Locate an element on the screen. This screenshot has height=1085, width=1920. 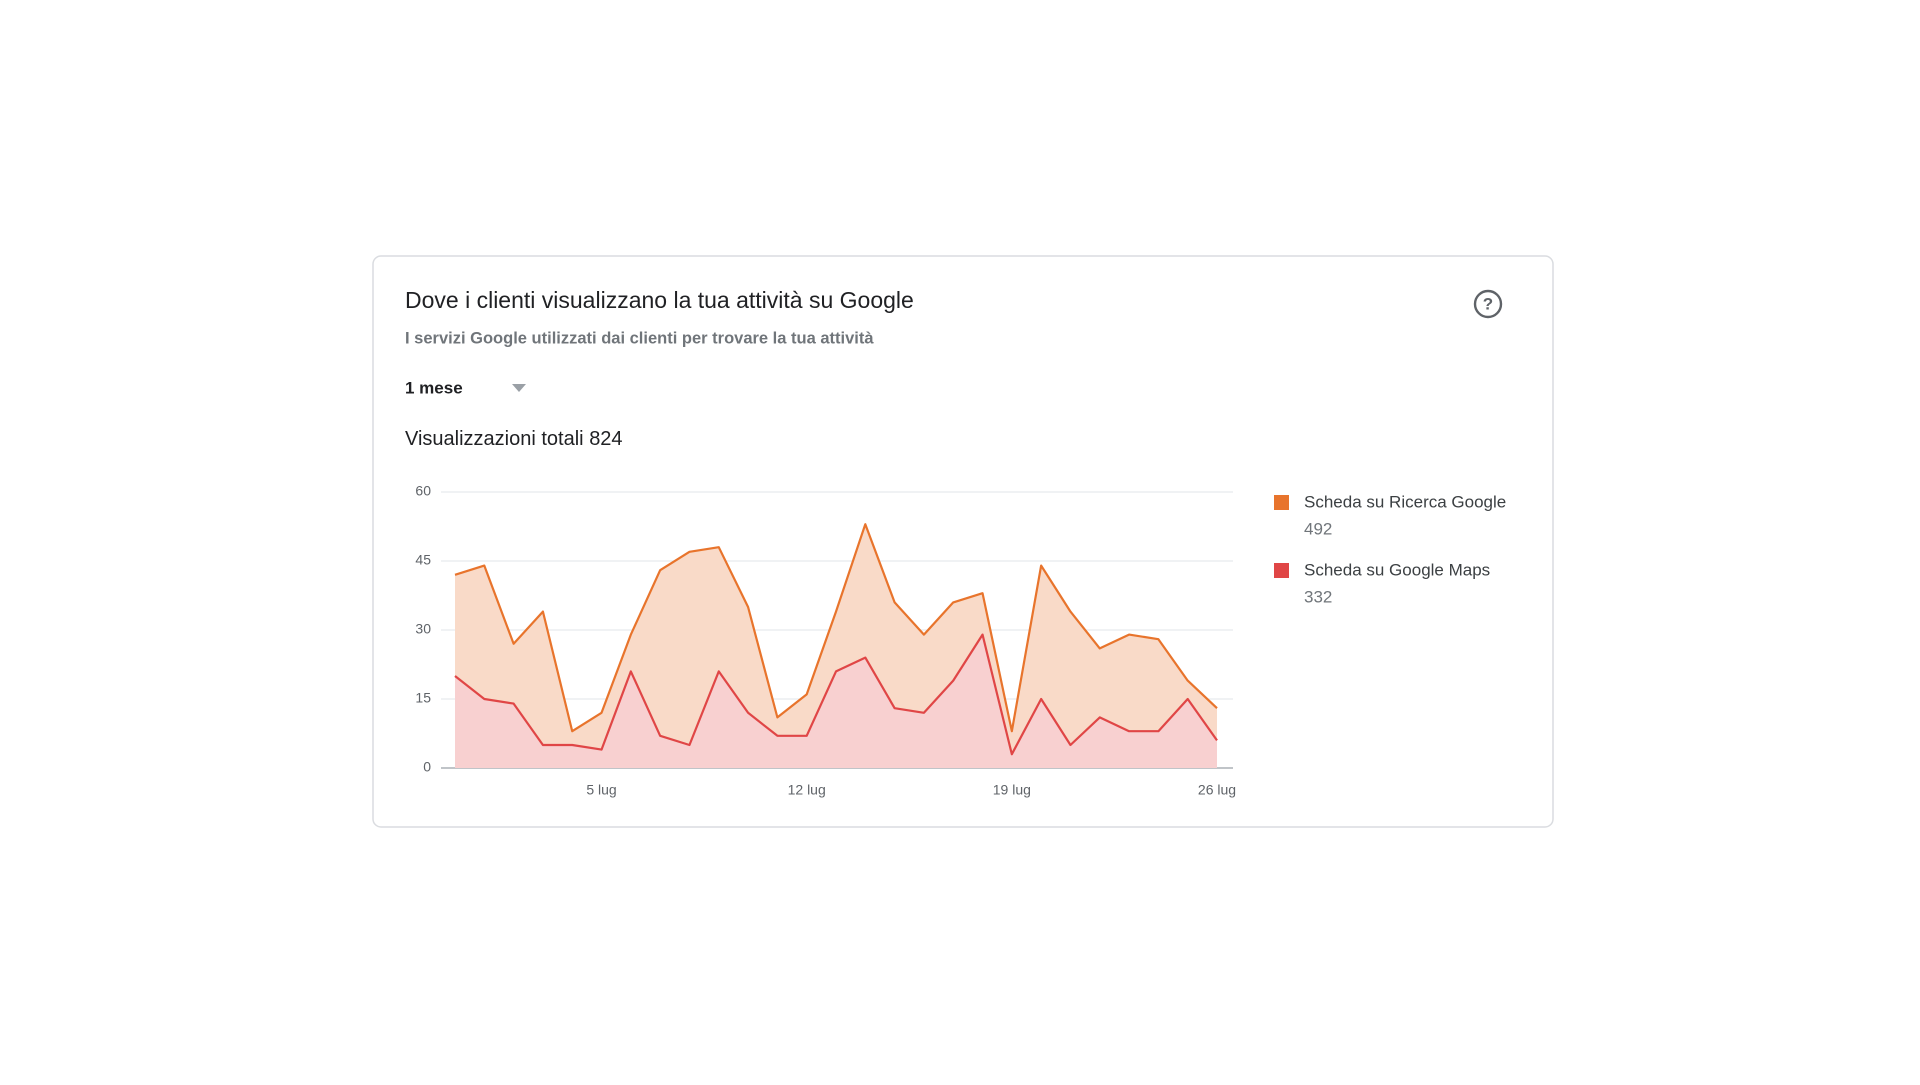
help-glyph: ? is located at coordinates (1488, 303).